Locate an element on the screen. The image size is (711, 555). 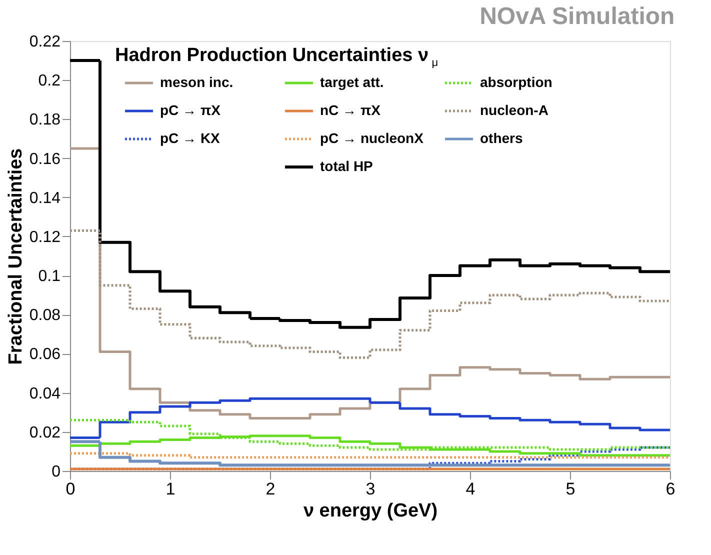
x-tick-label: 3 is located at coordinates (371, 489).